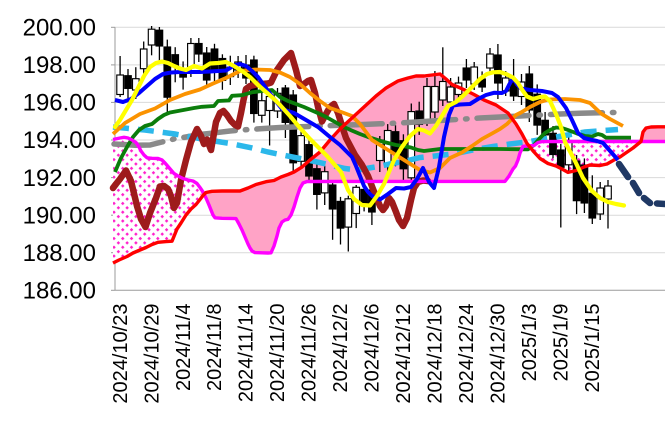 Image resolution: width=665 pixels, height=430 pixels. I want to click on svg-text: 186.00, so click(59, 291).